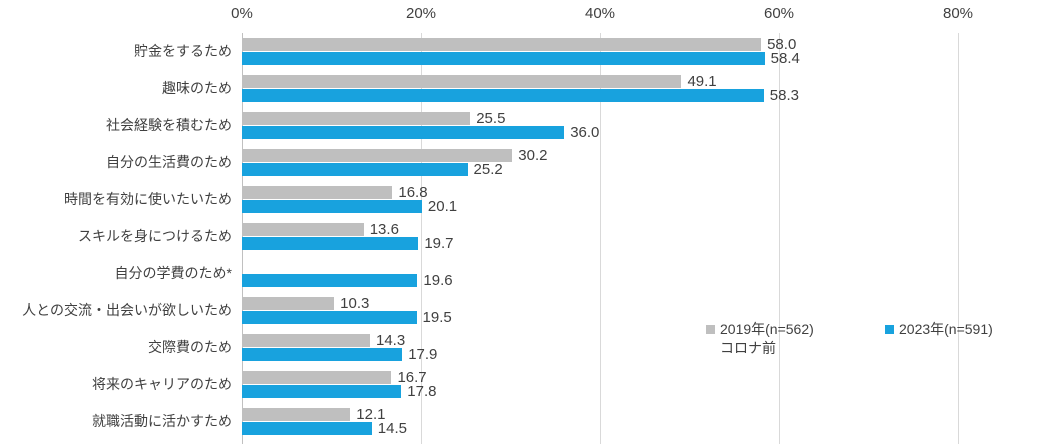 Image resolution: width=1060 pixels, height=447 pixels. What do you see at coordinates (785, 58) in the screenshot?
I see `value-label-2023: 58.4` at bounding box center [785, 58].